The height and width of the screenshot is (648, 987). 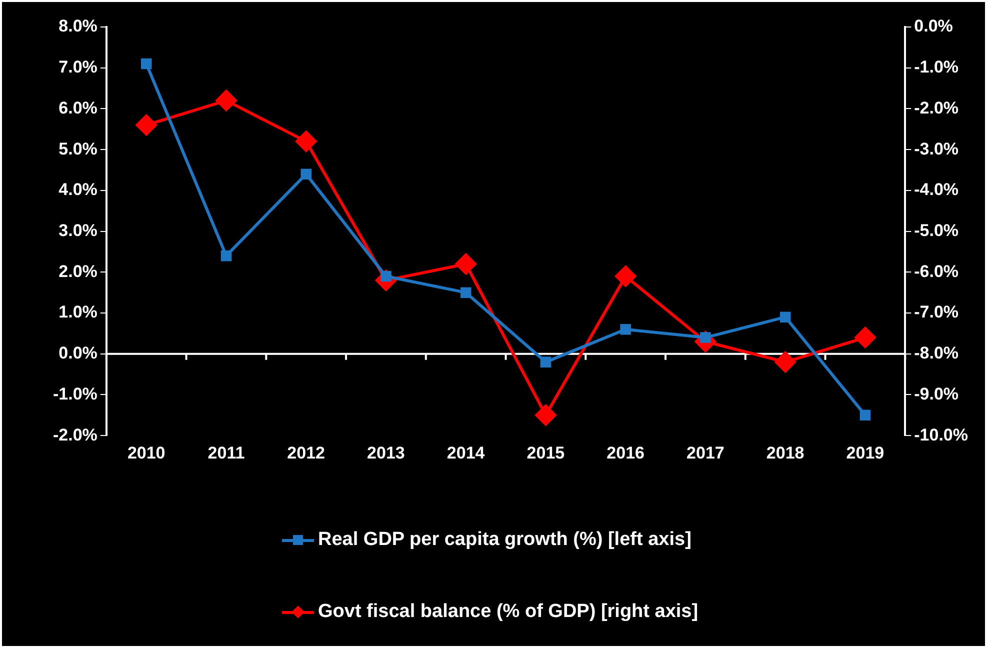 I want to click on y-tick-label: 3.0%, so click(x=78, y=230).